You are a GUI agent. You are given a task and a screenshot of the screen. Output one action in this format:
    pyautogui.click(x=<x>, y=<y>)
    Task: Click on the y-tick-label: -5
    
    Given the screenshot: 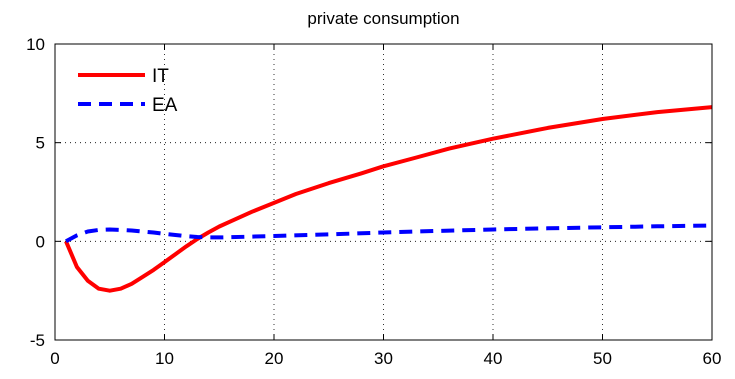 What is the action you would take?
    pyautogui.click(x=37, y=340)
    